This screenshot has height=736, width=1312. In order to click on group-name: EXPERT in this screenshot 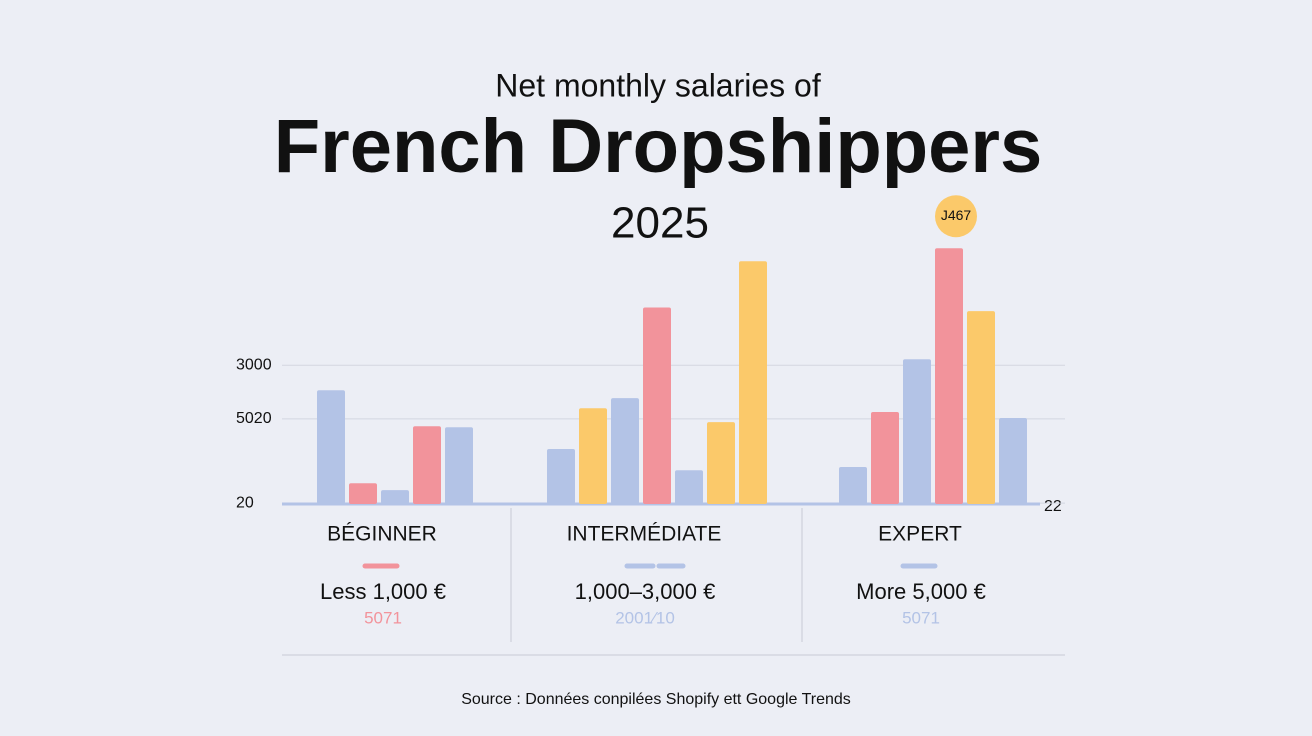, I will do `click(920, 534)`.